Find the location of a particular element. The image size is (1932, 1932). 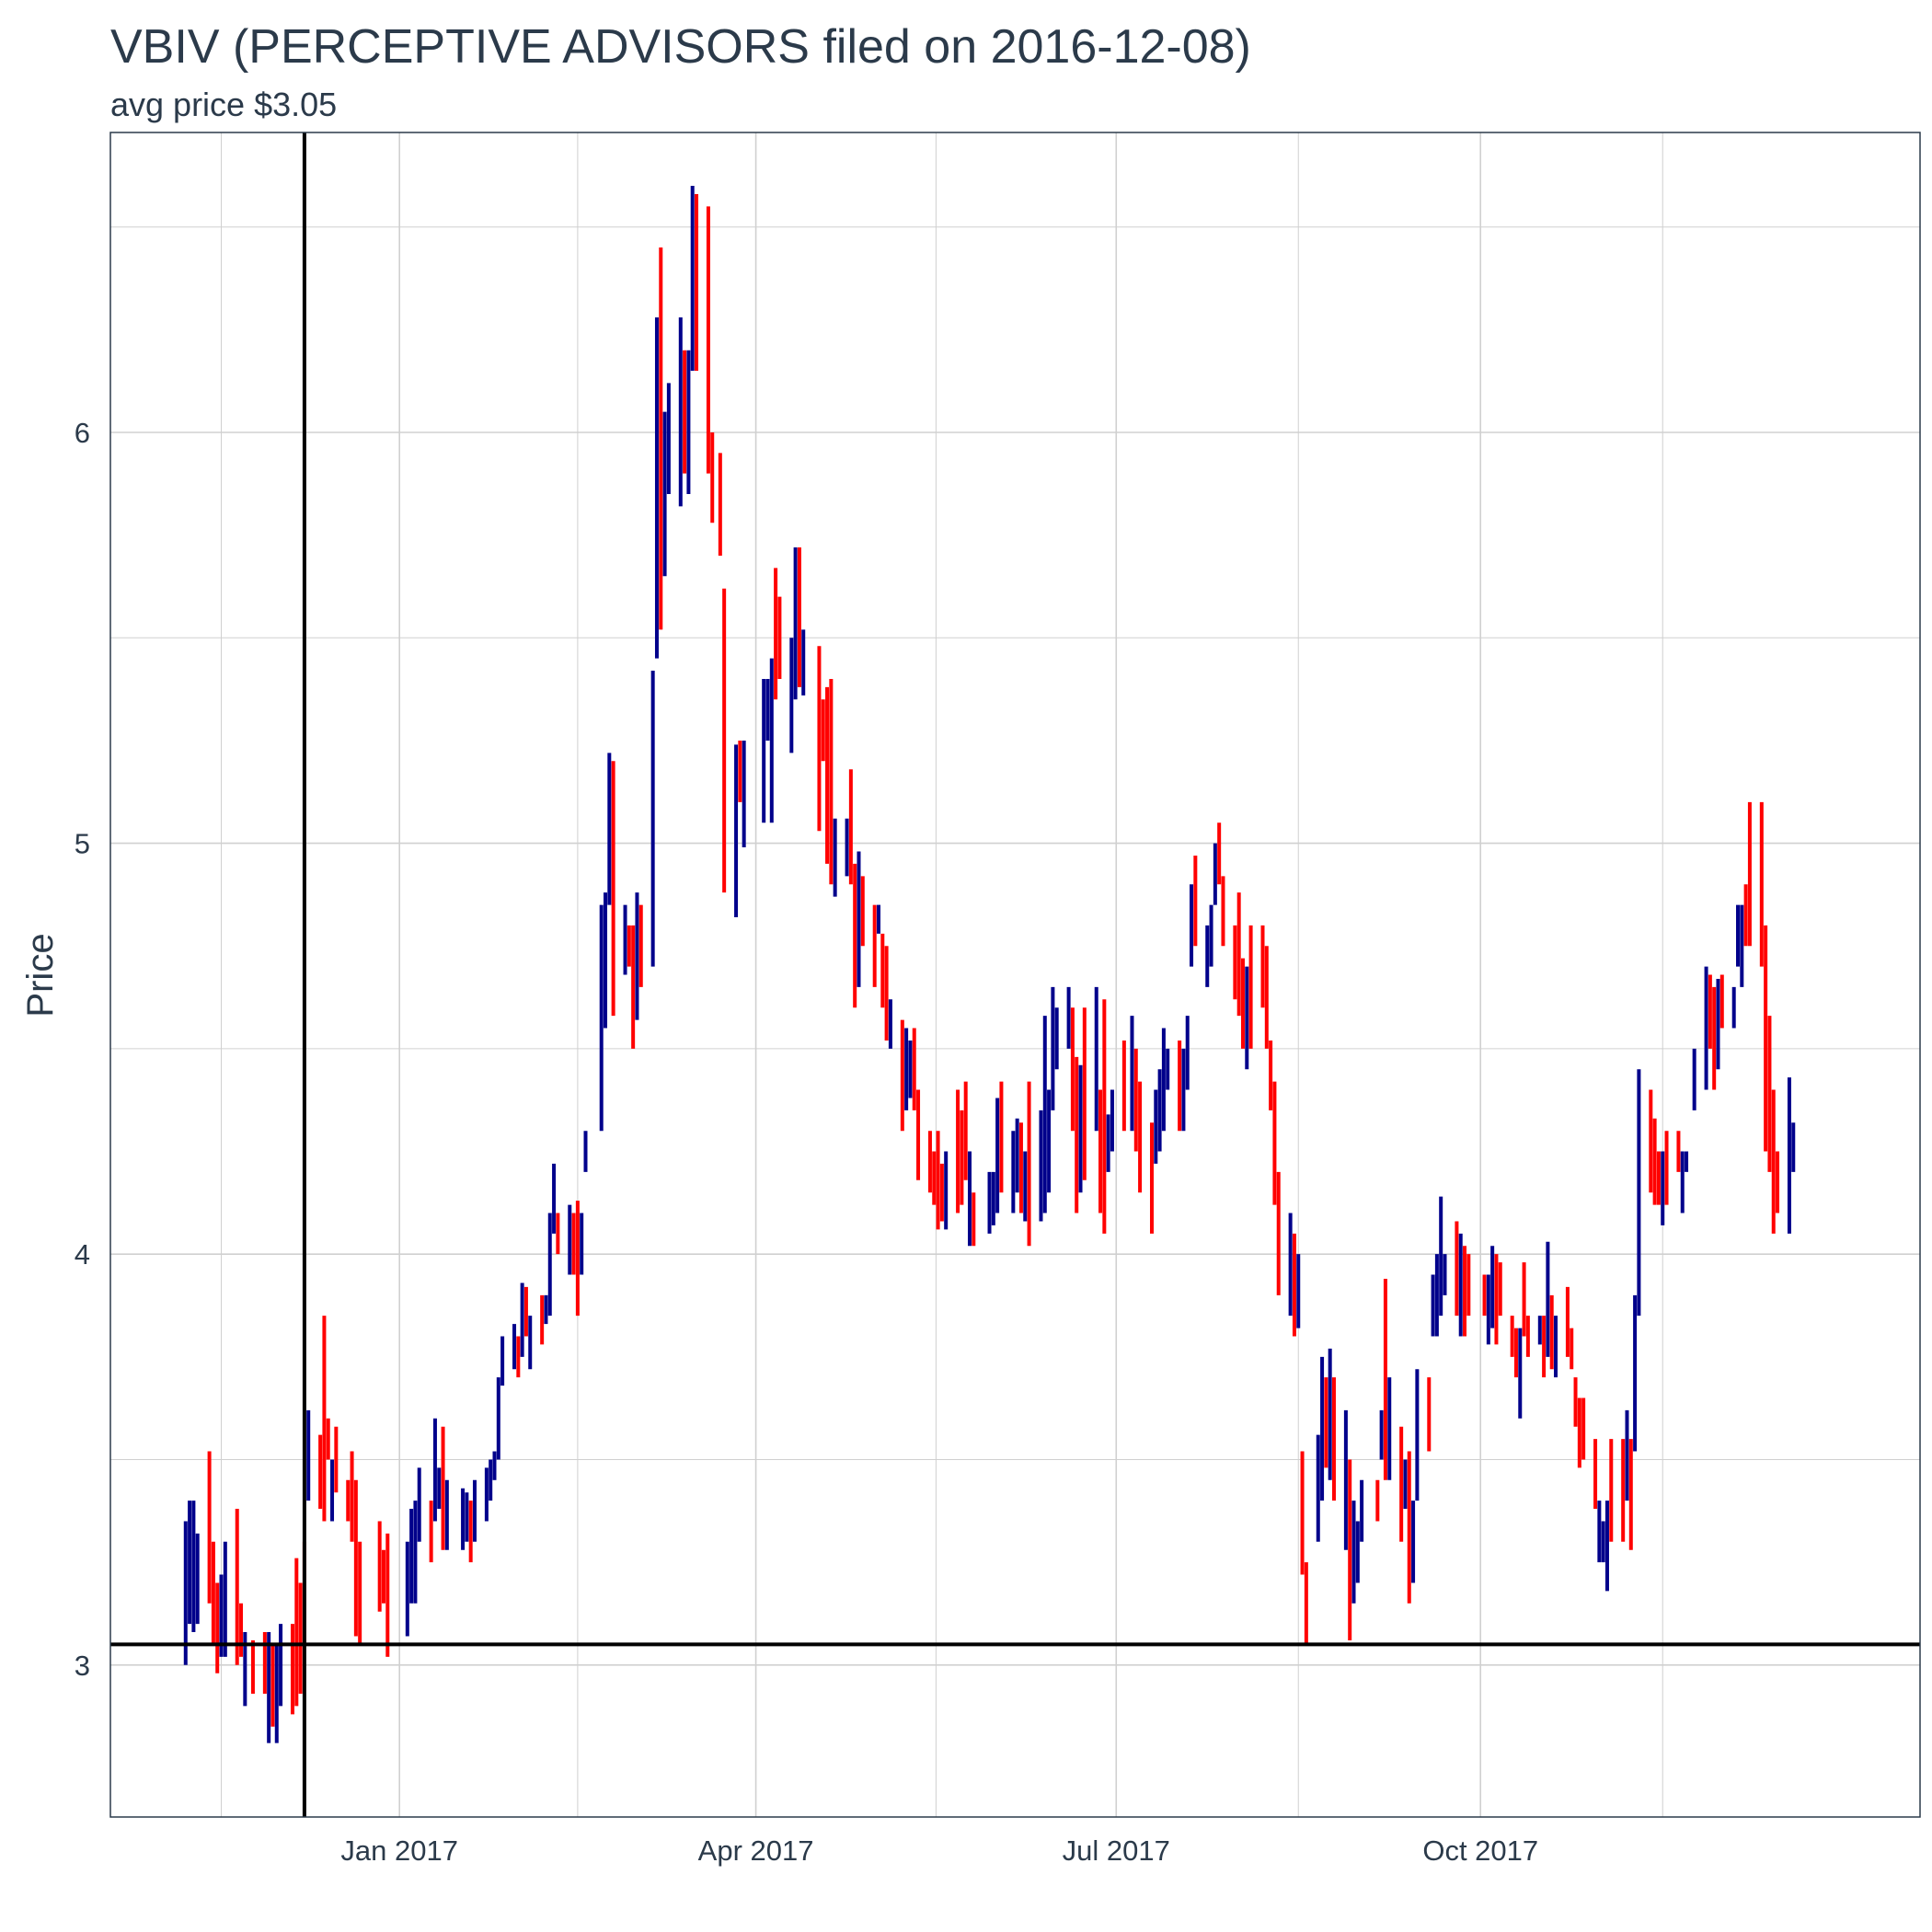

y-tick-label: 5 is located at coordinates (82, 844).